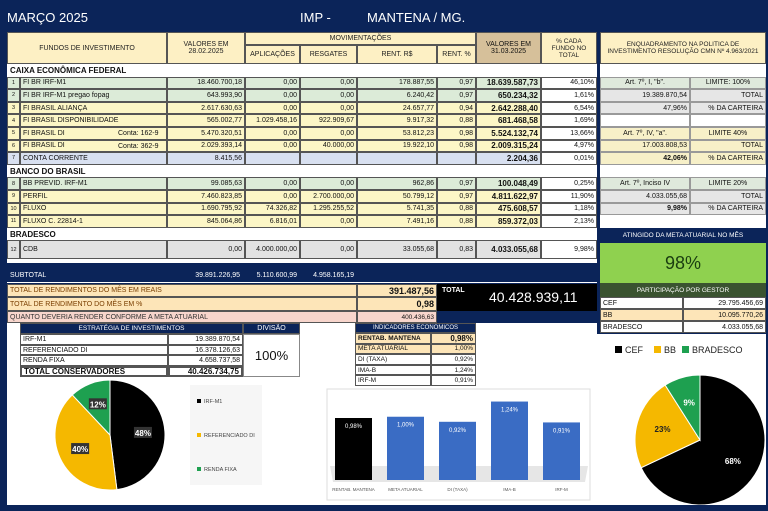 This screenshot has width=768, height=511. I want to click on total-reais-label: TOTAL DE RENDIMENTOS DO MÊS EM REAIS, so click(182, 290).